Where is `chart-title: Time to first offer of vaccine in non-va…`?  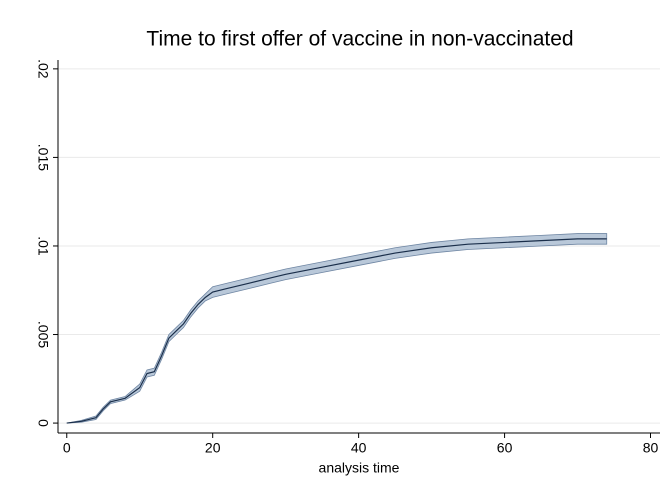
chart-title: Time to first offer of vaccine in non-va… is located at coordinates (359, 39).